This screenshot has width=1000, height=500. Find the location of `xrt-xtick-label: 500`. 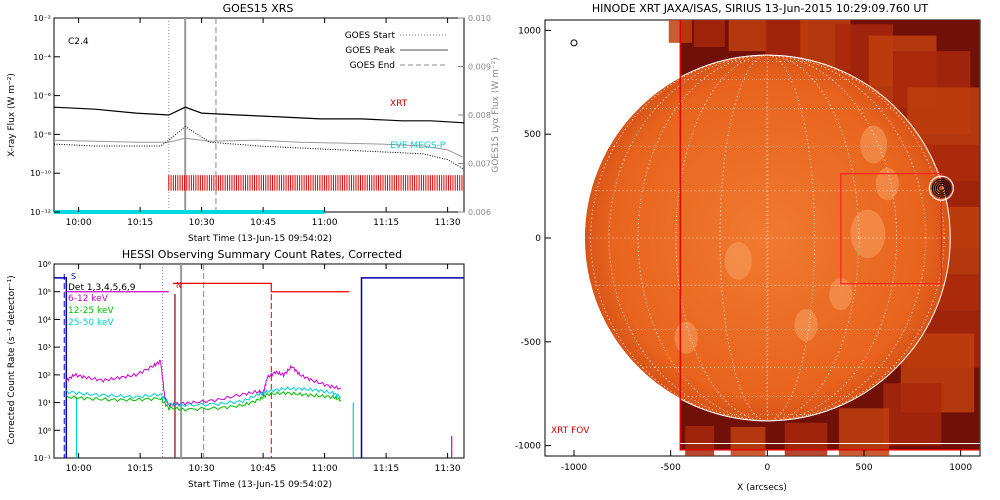

xrt-xtick-label: 500 is located at coordinates (863, 468).